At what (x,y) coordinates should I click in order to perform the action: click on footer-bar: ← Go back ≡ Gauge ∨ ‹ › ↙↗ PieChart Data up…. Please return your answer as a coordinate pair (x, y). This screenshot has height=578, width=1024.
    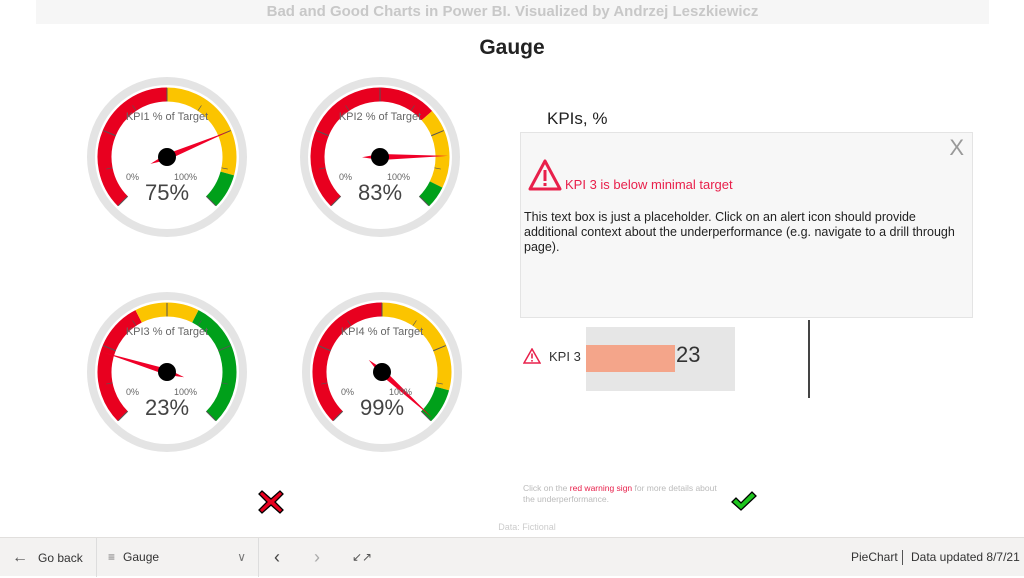
    Looking at the image, I should click on (512, 557).